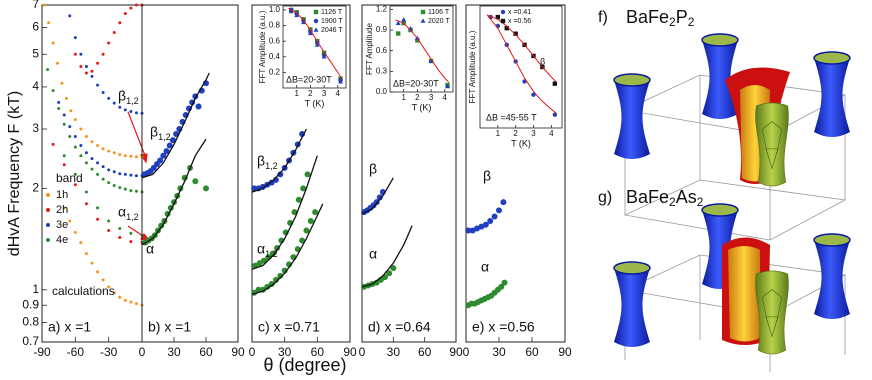 This screenshot has height=380, width=872. Describe the element at coordinates (382, 91) in the screenshot. I see `y-tick-label: 0.0` at that location.